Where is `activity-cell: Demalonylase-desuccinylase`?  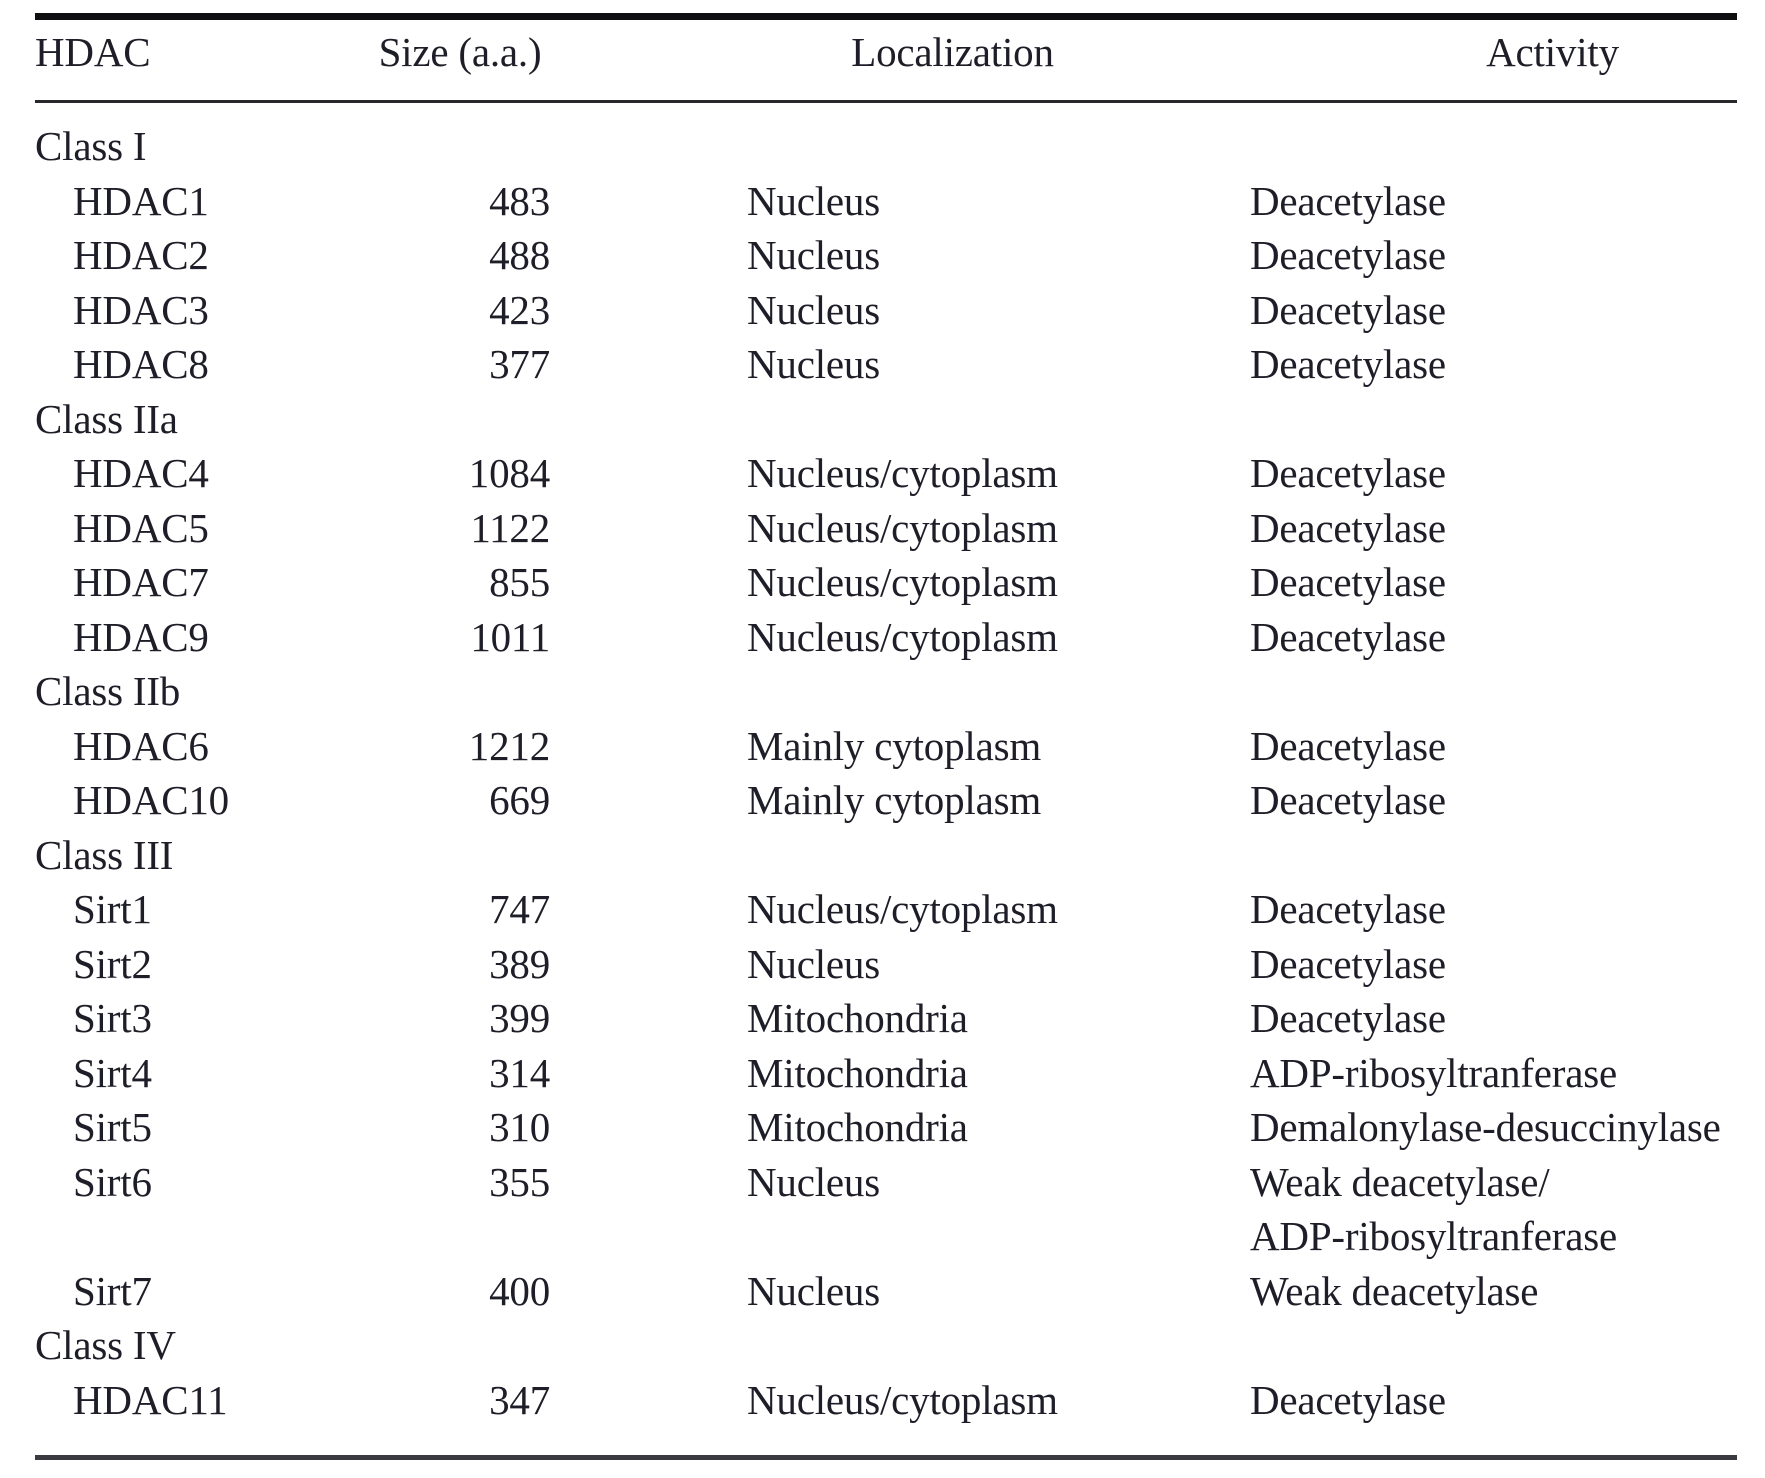
activity-cell: Demalonylase-desuccinylase is located at coordinates (1493, 1127).